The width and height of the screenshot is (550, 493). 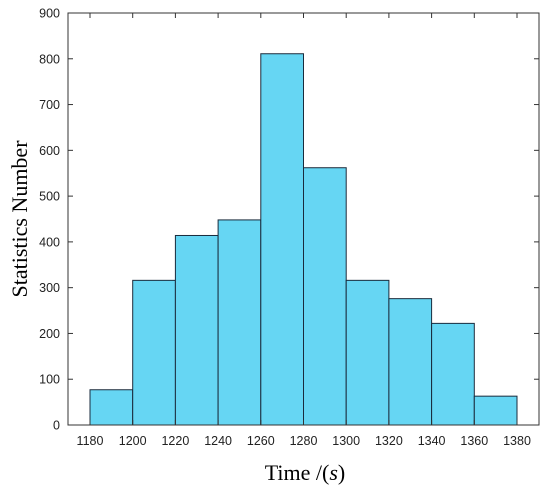 What do you see at coordinates (90, 441) in the screenshot?
I see `x-tick-label: 1180` at bounding box center [90, 441].